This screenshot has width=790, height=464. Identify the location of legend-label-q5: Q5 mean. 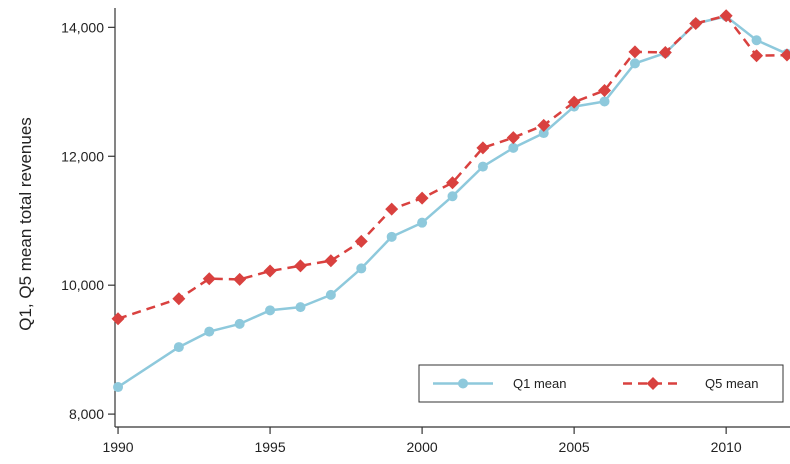
(731, 383).